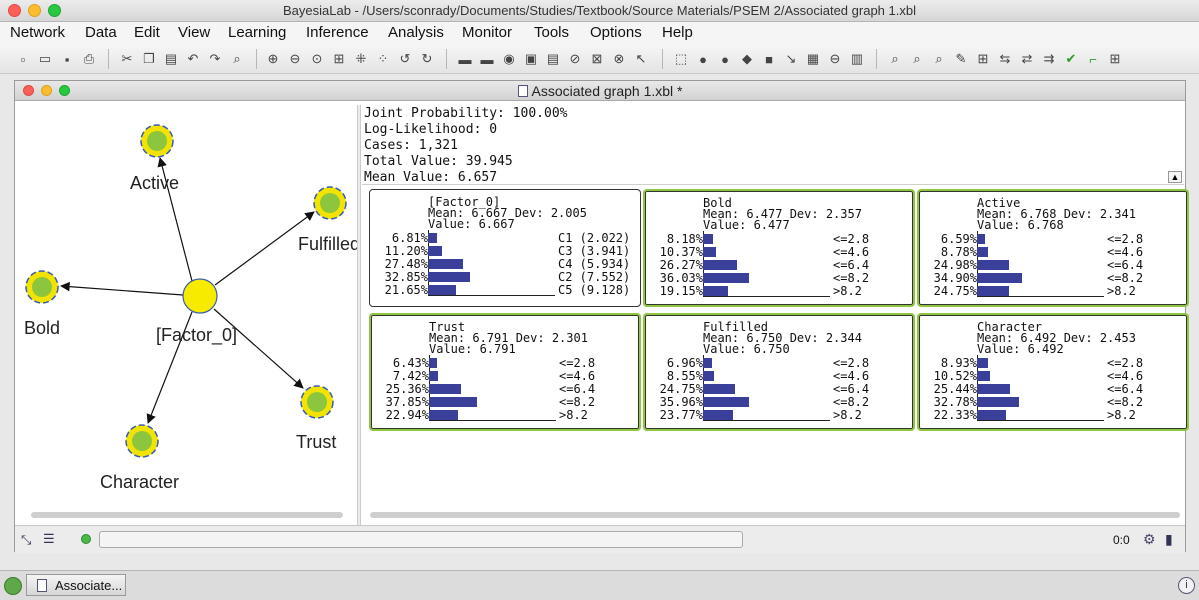 The image size is (1199, 600). What do you see at coordinates (780, 291) in the screenshot?
I see `monitor-state-row: 19.15% >8.2` at bounding box center [780, 291].